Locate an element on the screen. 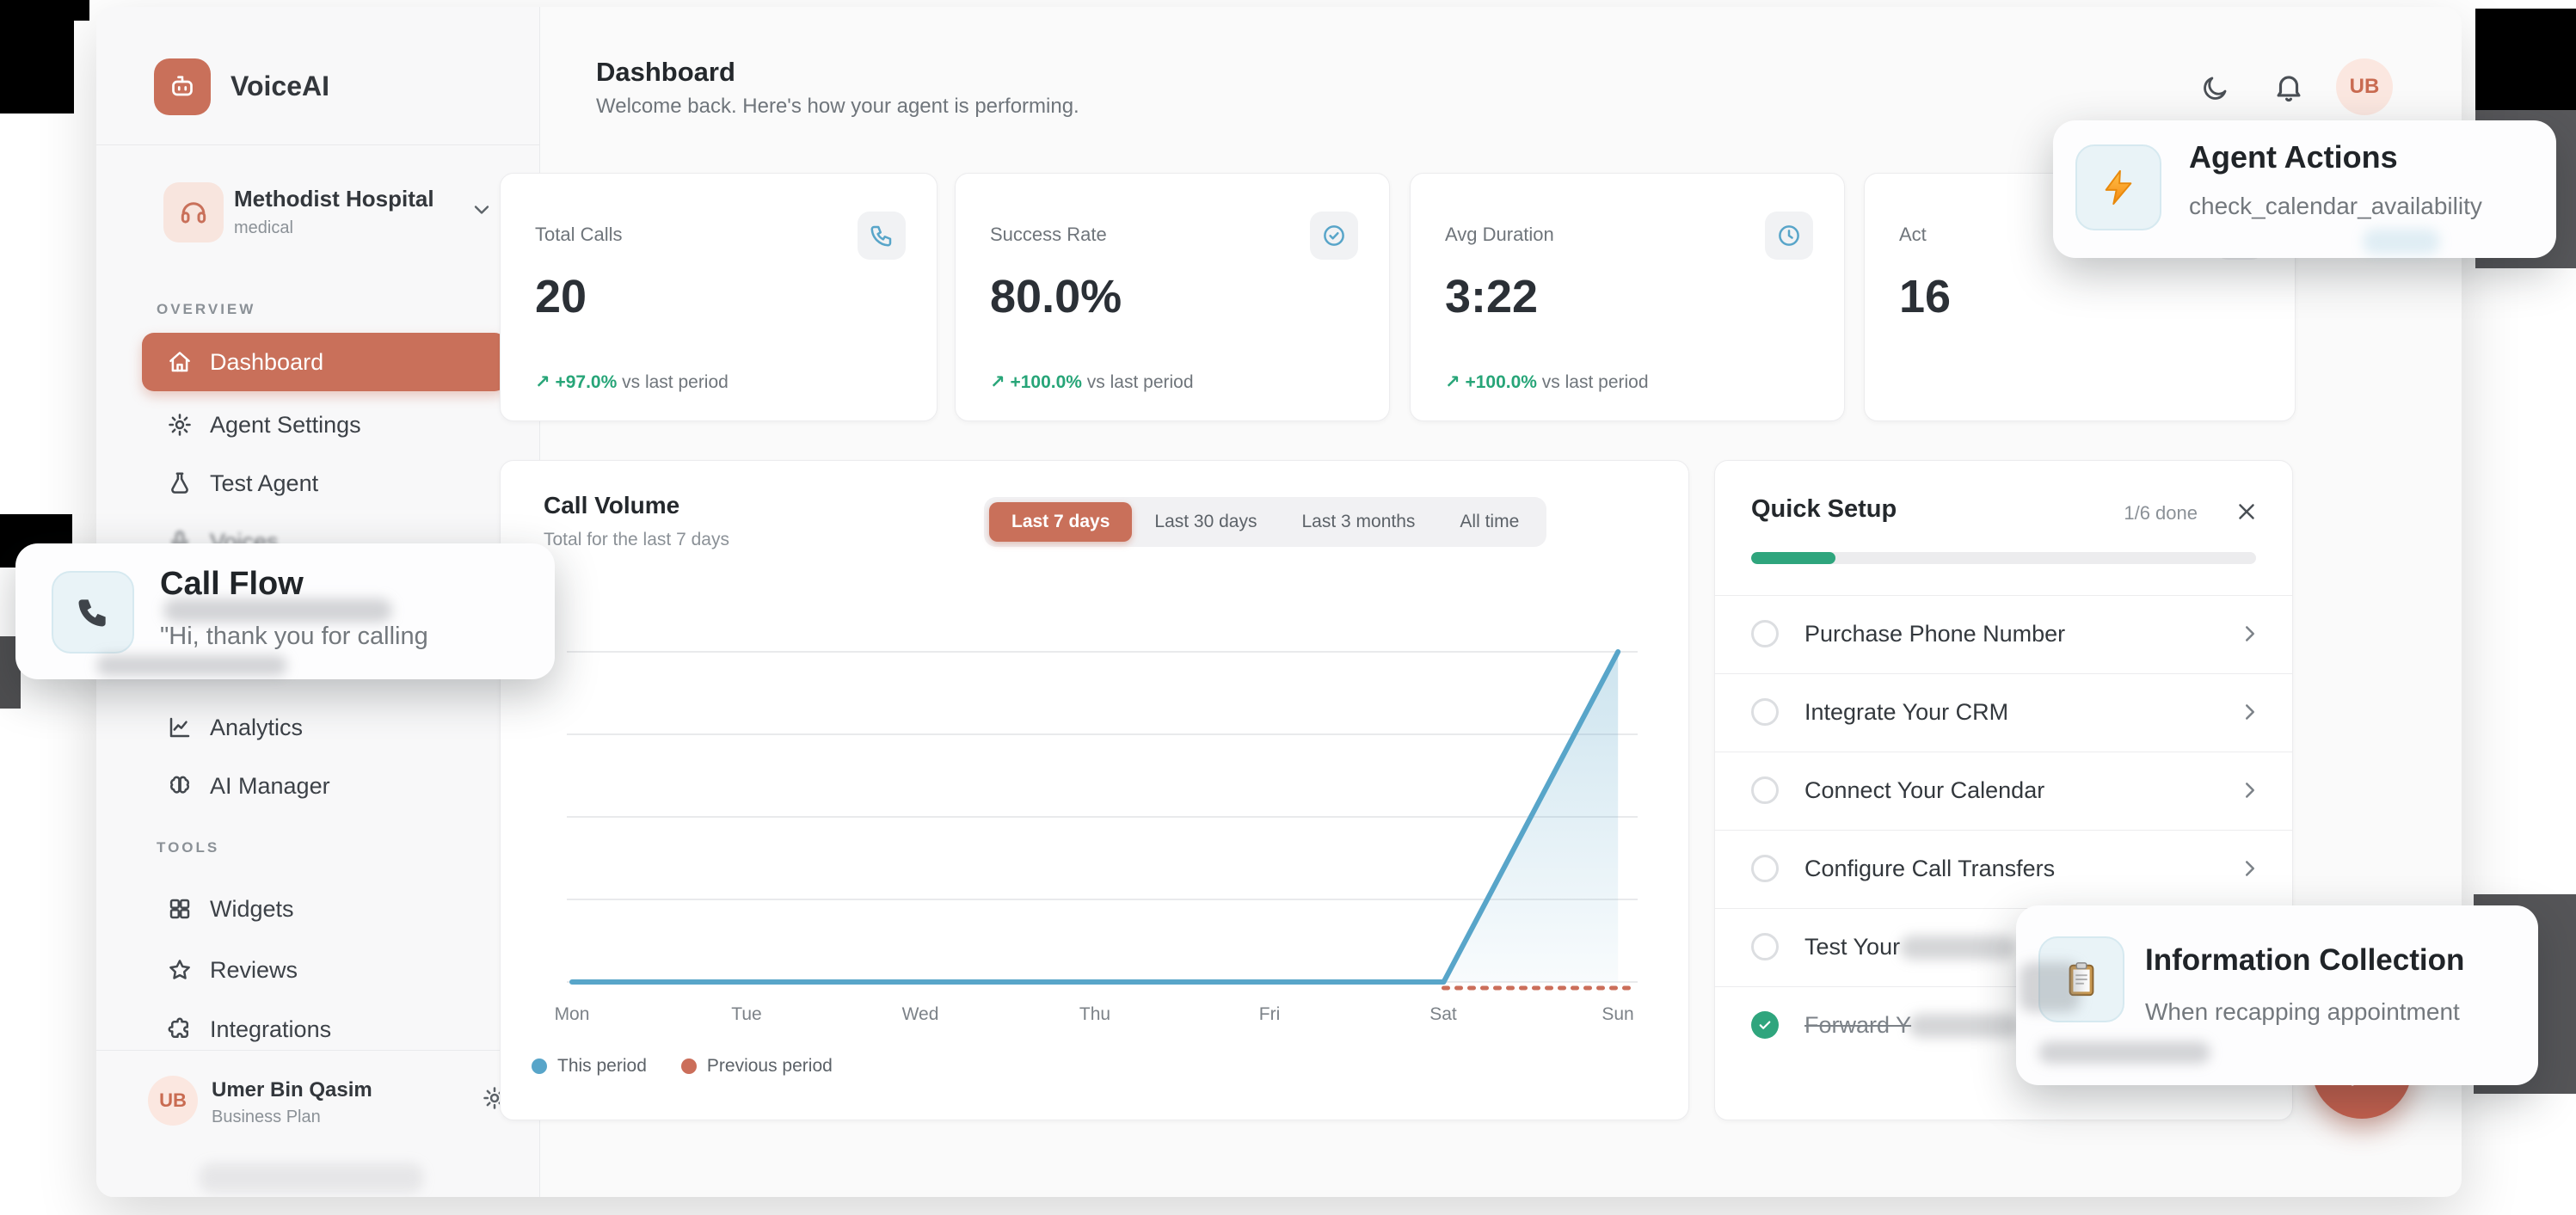 The width and height of the screenshot is (2576, 1215). setup-item-purchase-phone-number: Purchase Phone Number is located at coordinates (2003, 634).